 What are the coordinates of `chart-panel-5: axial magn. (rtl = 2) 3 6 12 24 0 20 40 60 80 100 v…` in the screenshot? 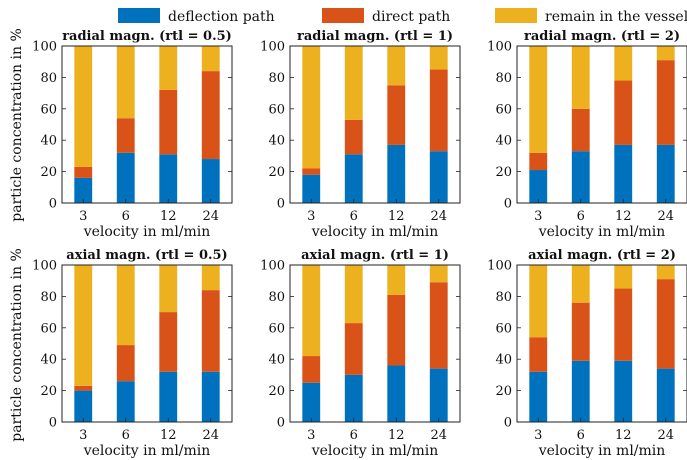 It's located at (587, 353).